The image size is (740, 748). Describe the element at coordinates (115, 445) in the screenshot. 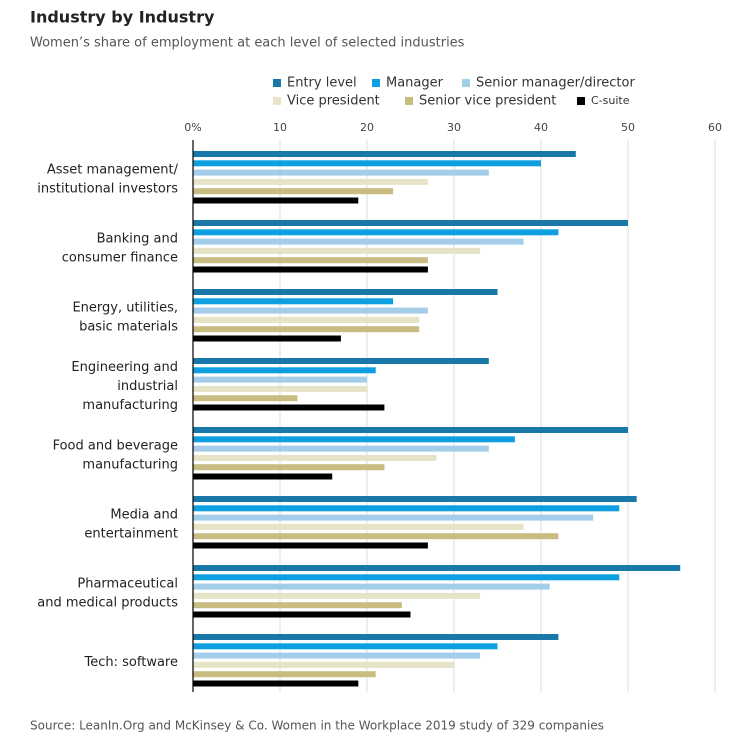

I see `category-label-line: Food and beverage` at that location.